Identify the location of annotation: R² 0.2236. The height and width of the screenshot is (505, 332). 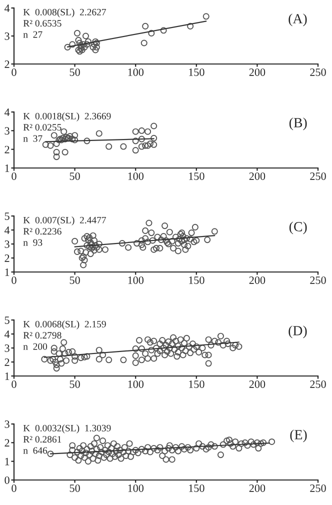
(42, 231).